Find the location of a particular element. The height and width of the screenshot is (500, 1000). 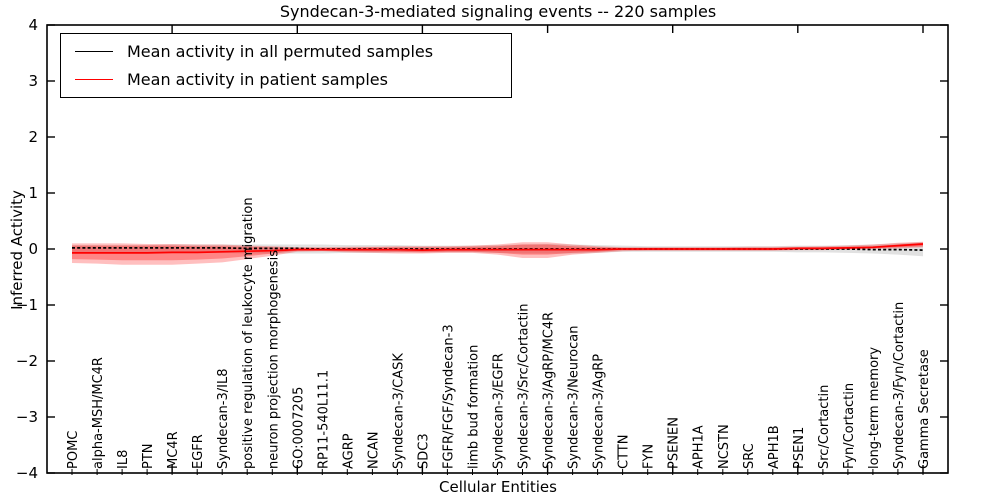

x-category-label: PTN is located at coordinates (148, 456).